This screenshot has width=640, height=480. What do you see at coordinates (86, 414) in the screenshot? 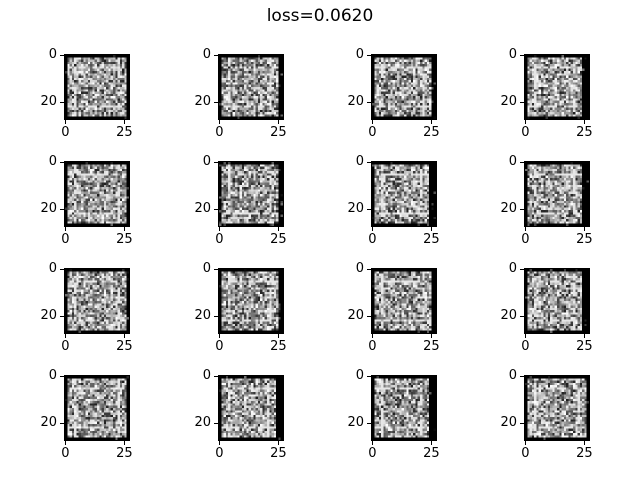
I see `subplot-r3-c0: 0 20 0 25` at bounding box center [86, 414].